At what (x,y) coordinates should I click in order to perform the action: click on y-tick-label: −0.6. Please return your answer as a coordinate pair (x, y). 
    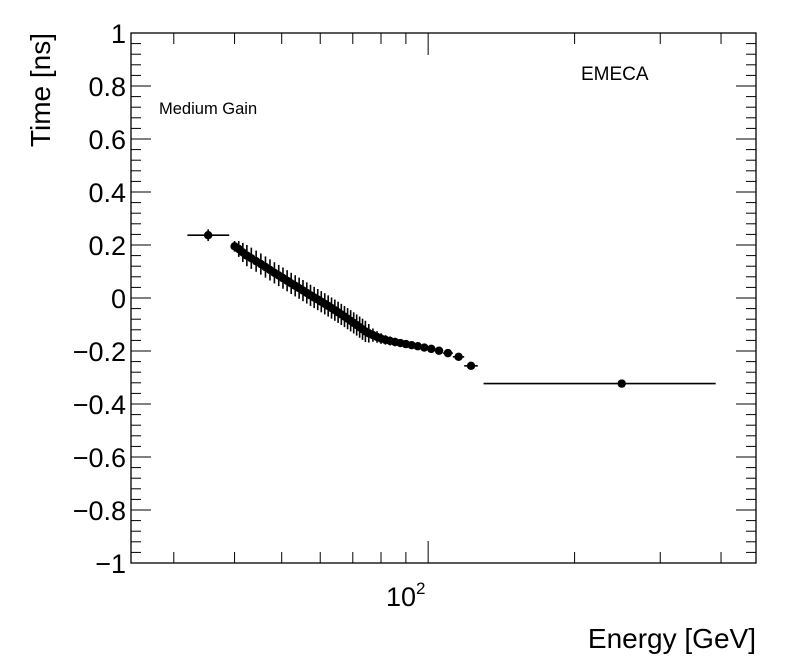
    Looking at the image, I should click on (99, 458).